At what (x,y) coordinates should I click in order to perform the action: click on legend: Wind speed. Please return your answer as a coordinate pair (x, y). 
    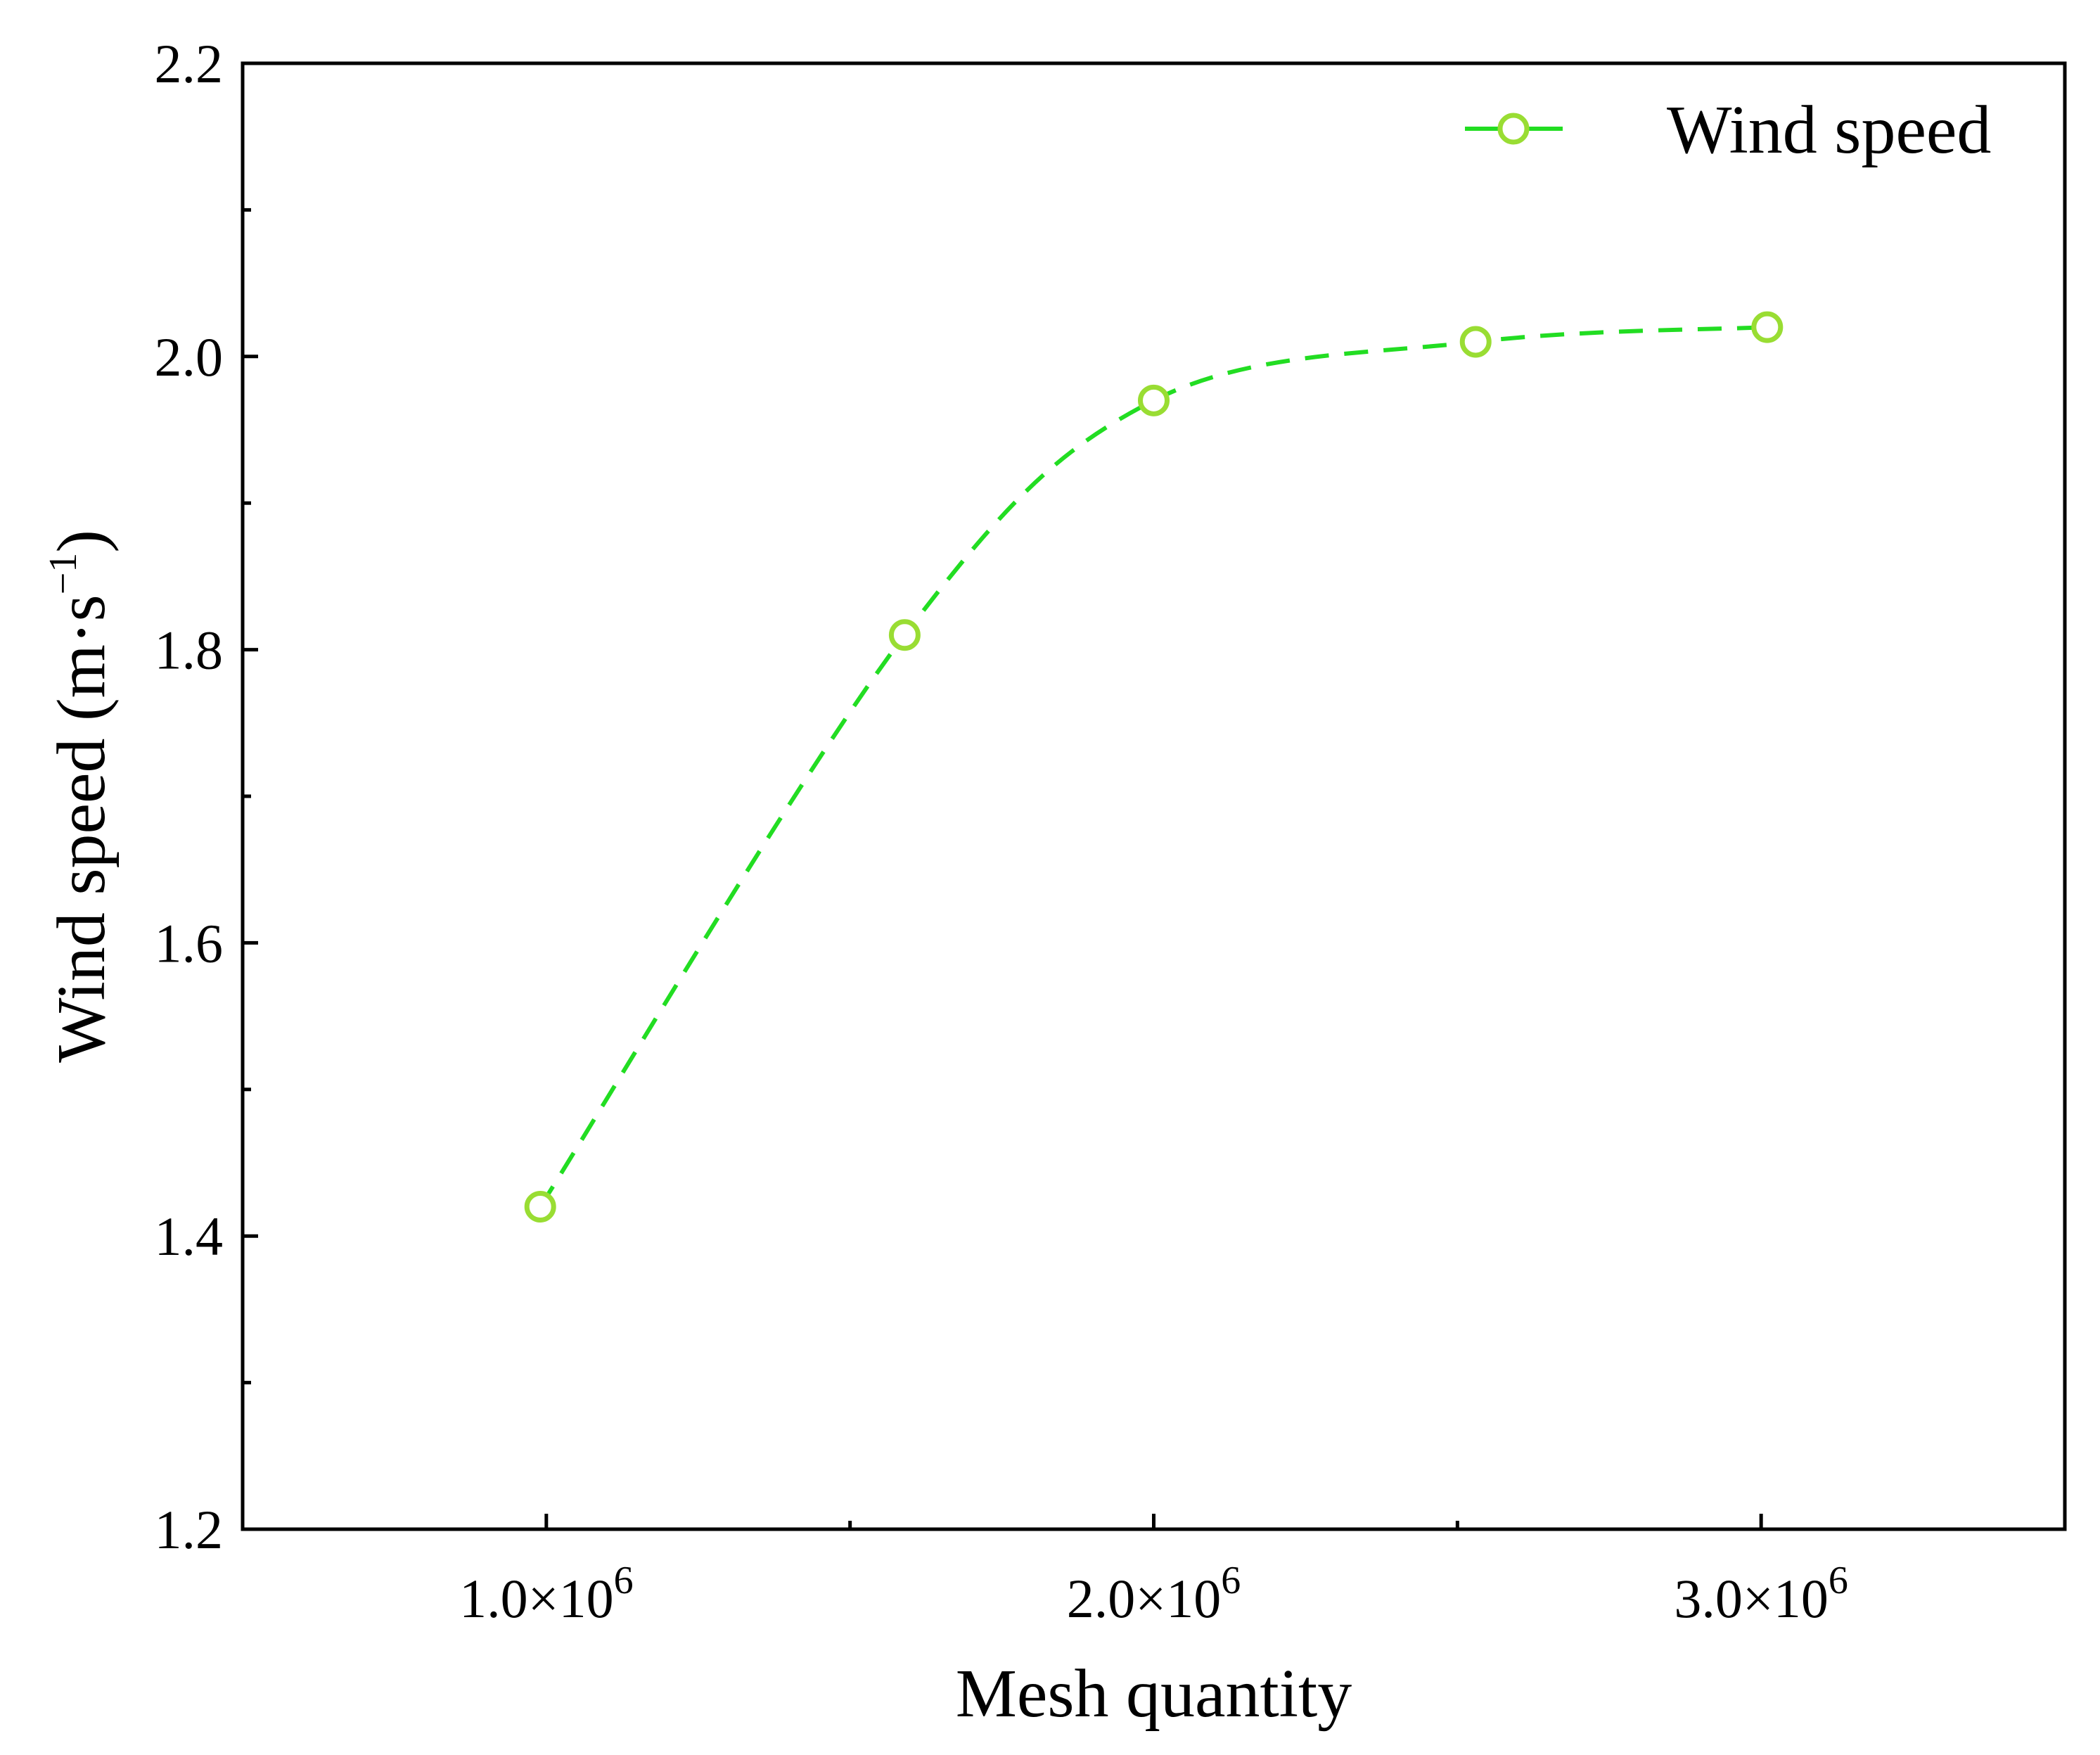
    Looking at the image, I should click on (1728, 130).